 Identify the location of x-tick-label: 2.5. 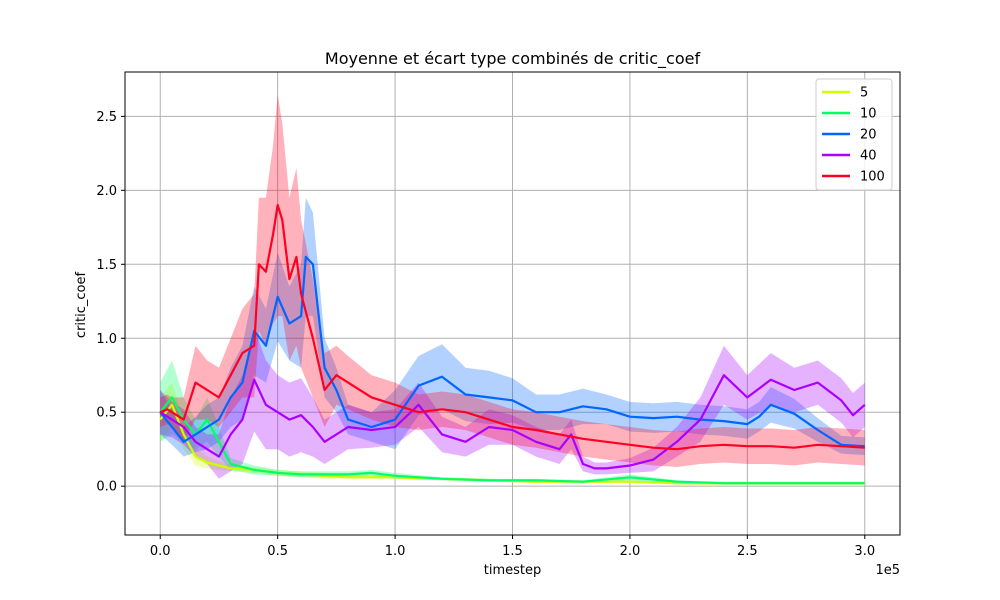
(747, 551).